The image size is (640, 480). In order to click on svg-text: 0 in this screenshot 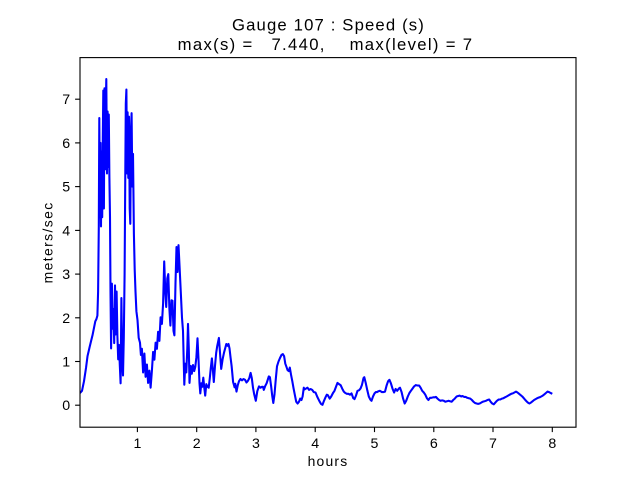, I will do `click(66, 406)`.